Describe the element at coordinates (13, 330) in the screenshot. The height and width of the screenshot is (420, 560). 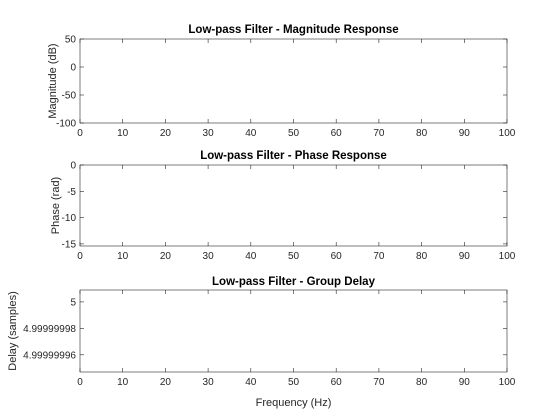
I see `y-axis-label: Delay (samples)` at that location.